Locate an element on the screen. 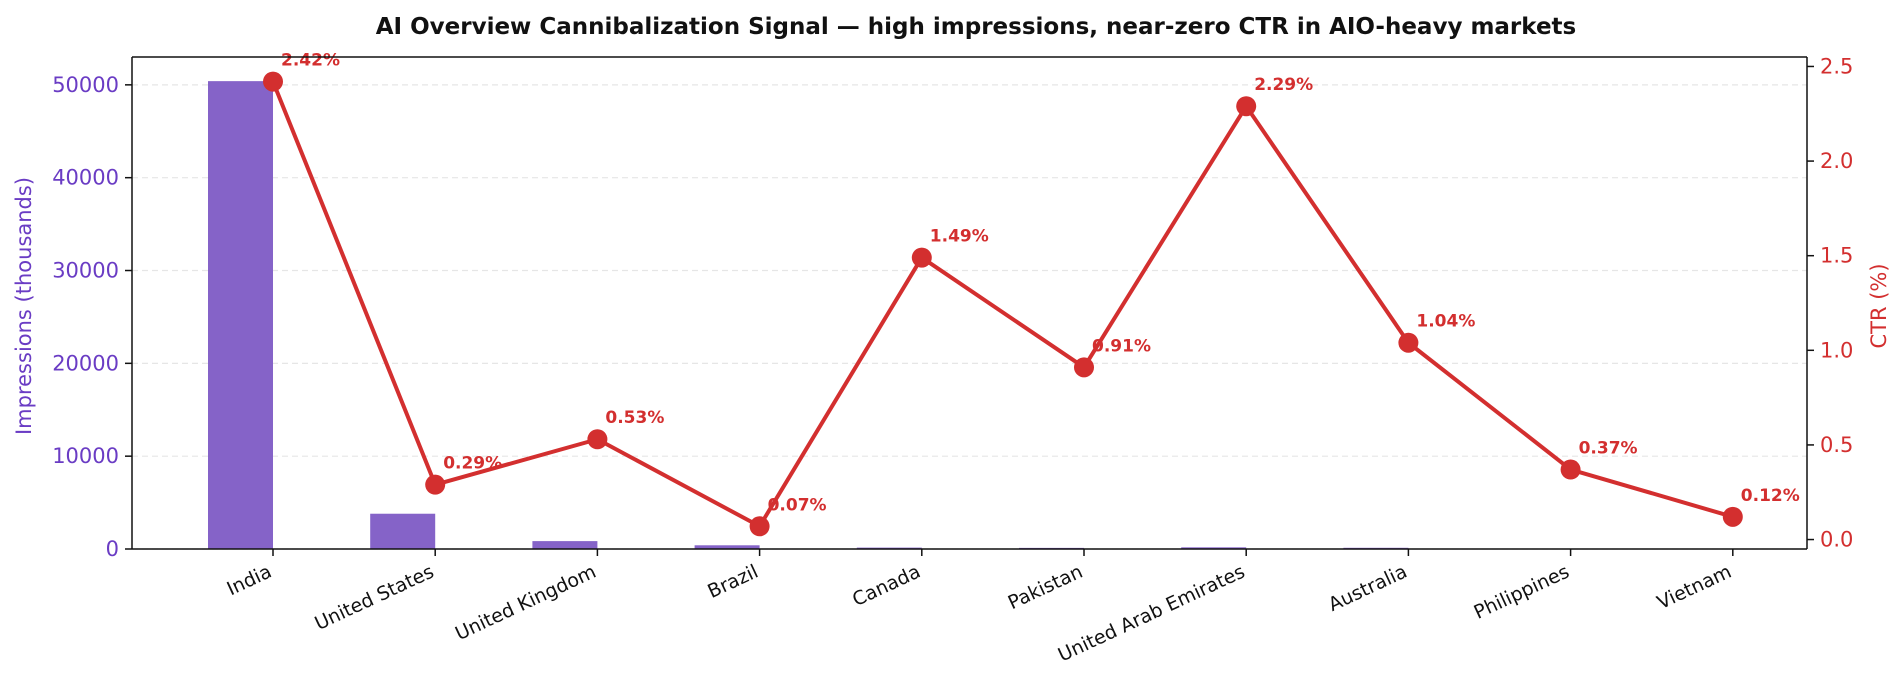  y-tick-label-right: 0.0 is located at coordinates (1836, 540).